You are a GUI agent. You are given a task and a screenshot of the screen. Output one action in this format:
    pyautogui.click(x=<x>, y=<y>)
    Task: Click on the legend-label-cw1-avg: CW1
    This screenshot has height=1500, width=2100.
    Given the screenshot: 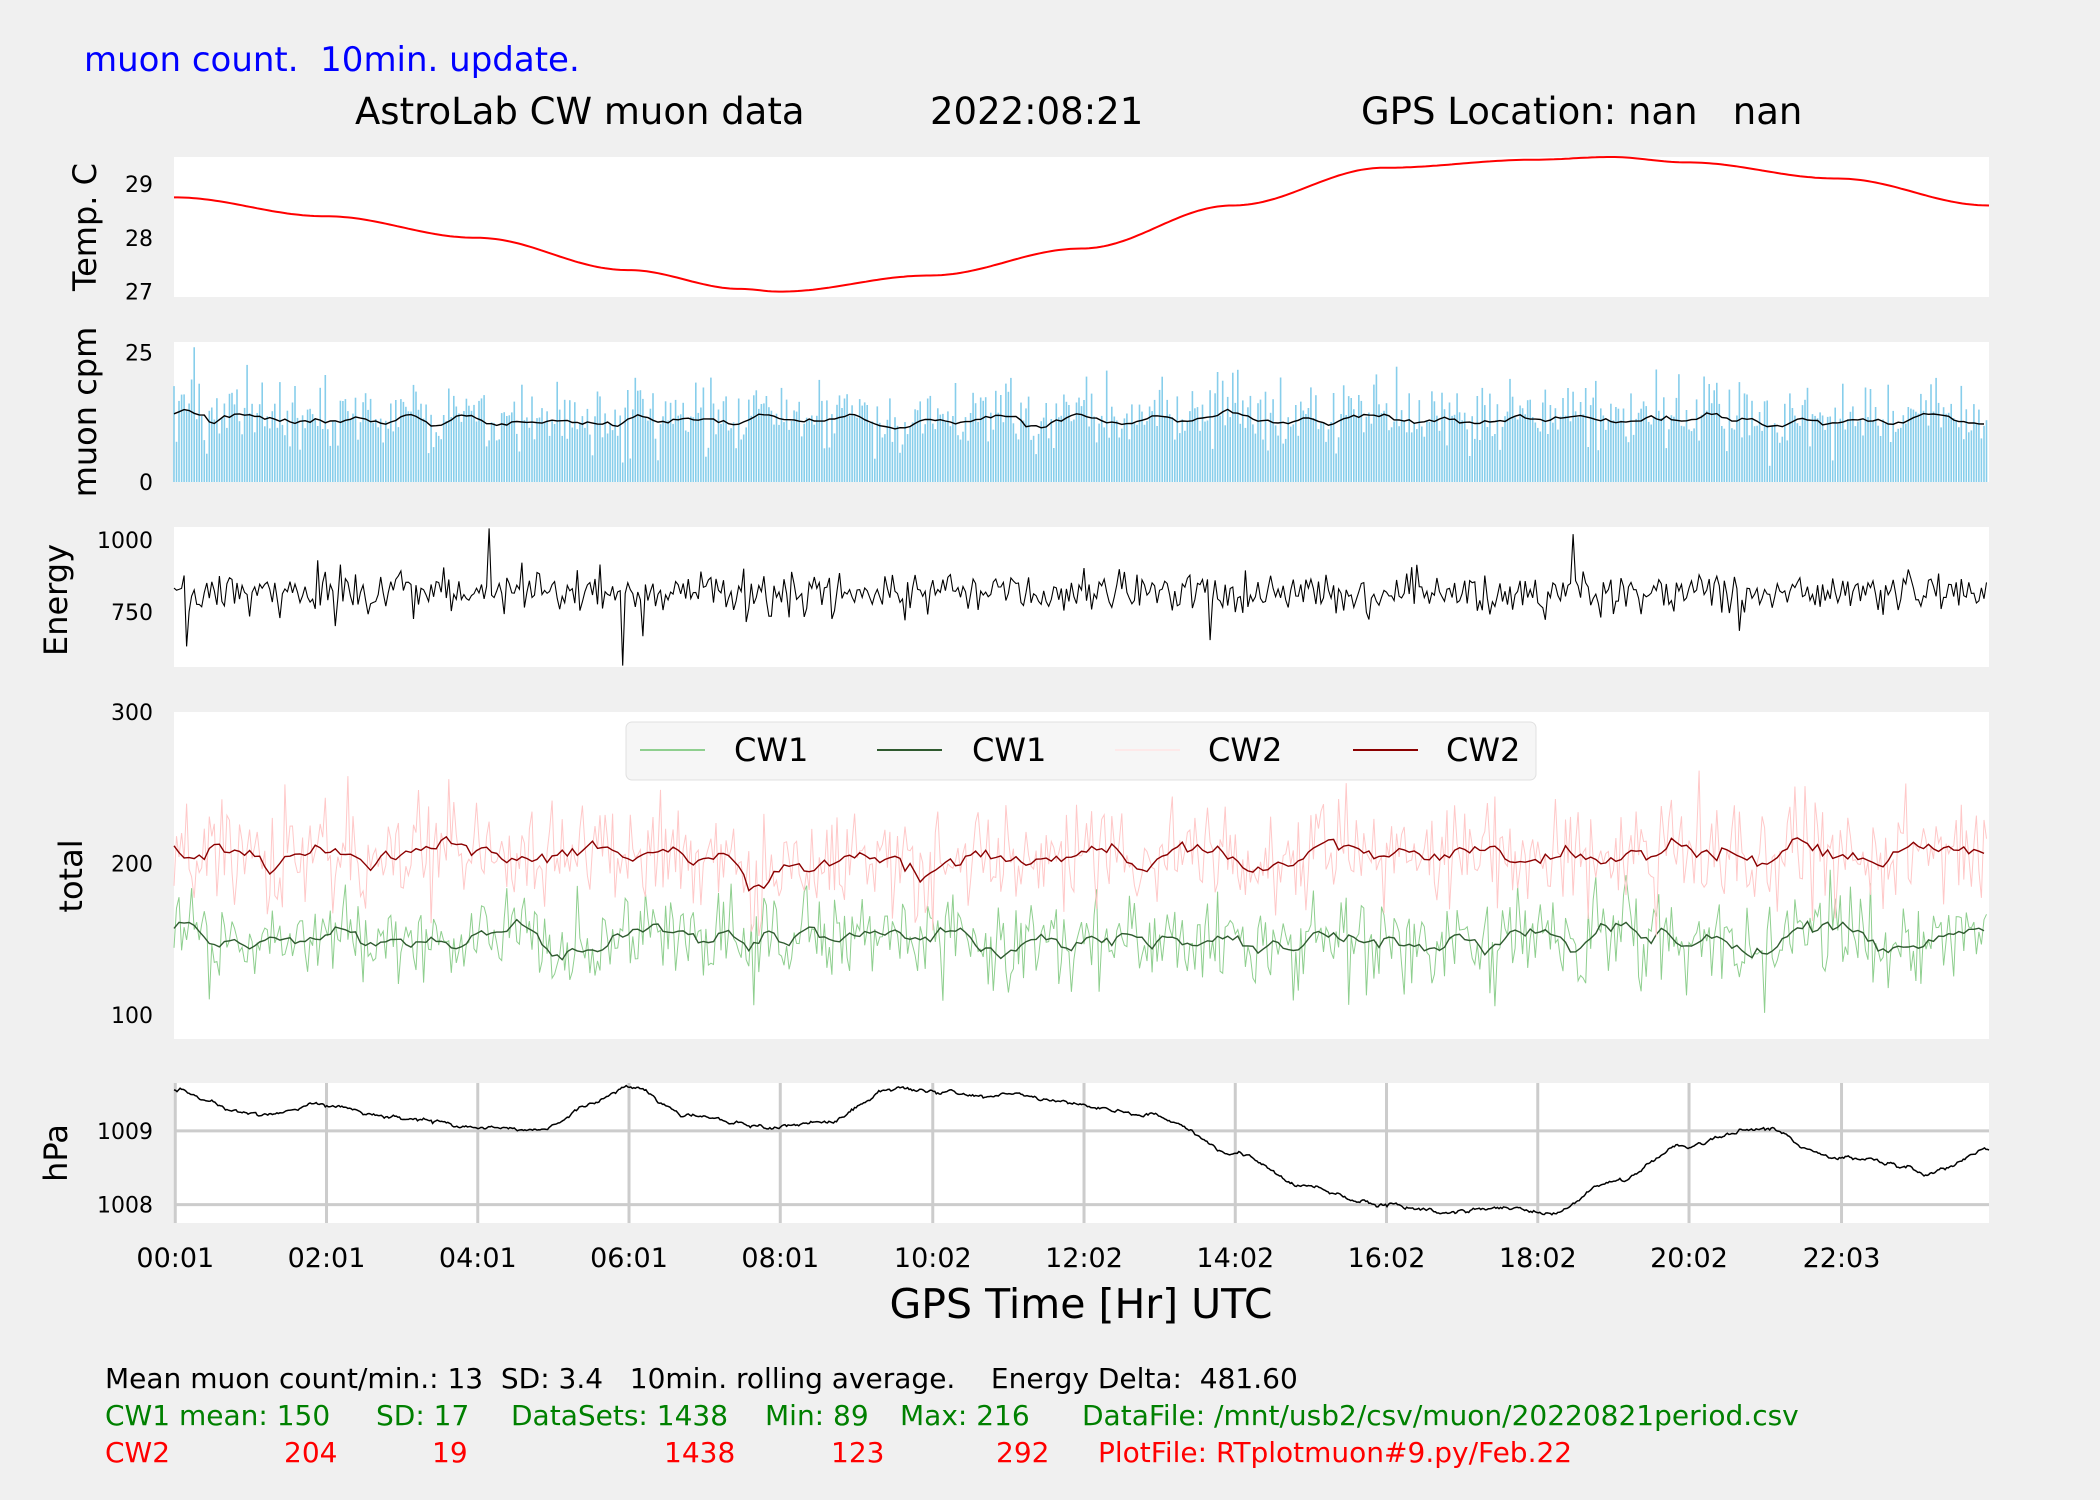 What is the action you would take?
    pyautogui.click(x=1009, y=750)
    